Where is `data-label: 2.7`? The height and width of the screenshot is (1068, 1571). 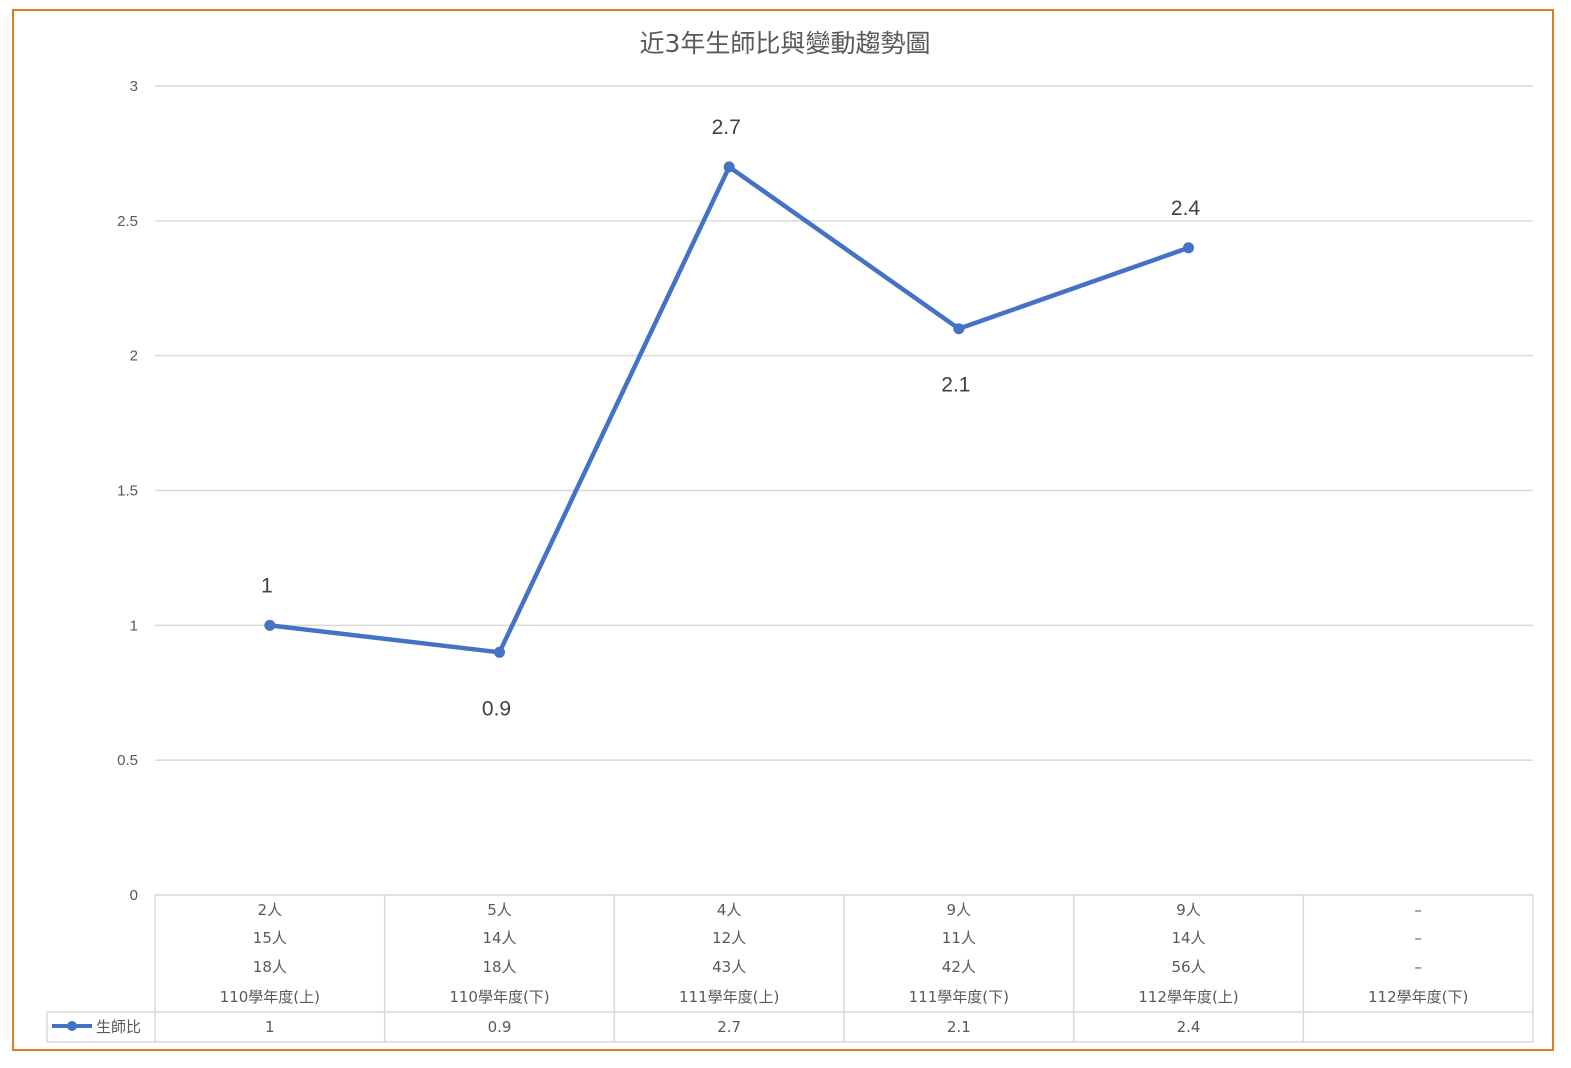
data-label: 2.7 is located at coordinates (726, 127).